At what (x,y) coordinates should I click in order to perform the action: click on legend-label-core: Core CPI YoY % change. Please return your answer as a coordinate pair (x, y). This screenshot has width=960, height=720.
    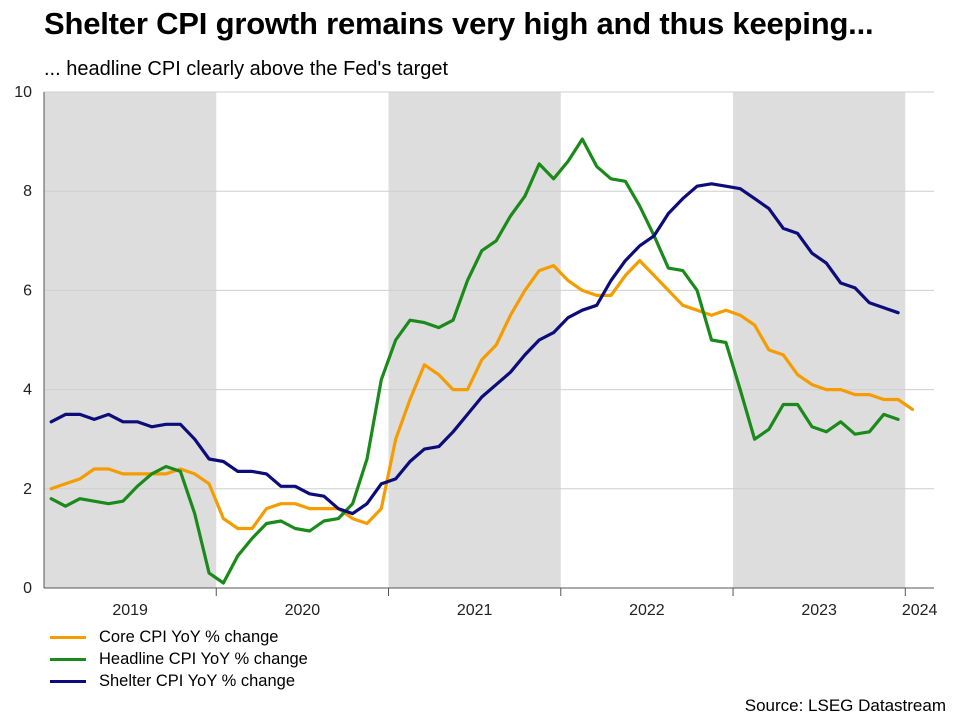
    Looking at the image, I should click on (189, 636).